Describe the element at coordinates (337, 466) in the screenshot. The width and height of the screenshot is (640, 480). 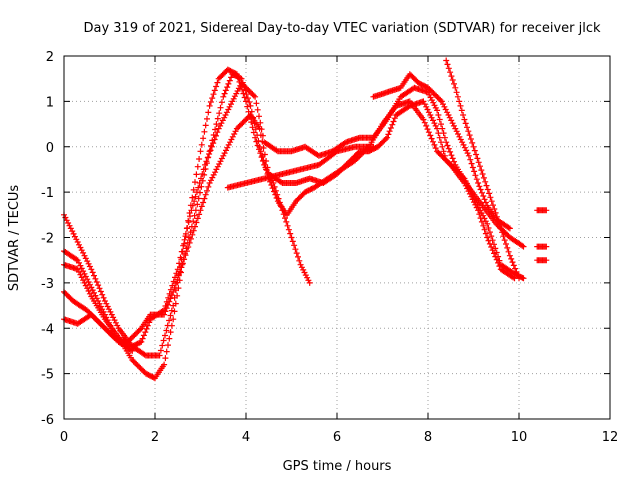
I see `x-axis-label: GPS time / hours` at that location.